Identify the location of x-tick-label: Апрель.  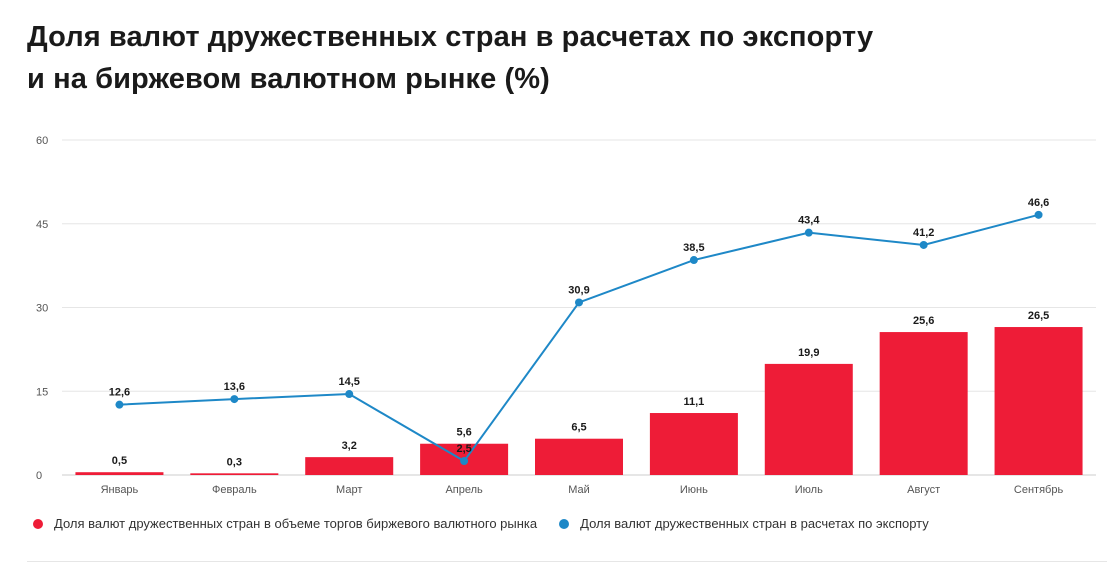
(464, 490).